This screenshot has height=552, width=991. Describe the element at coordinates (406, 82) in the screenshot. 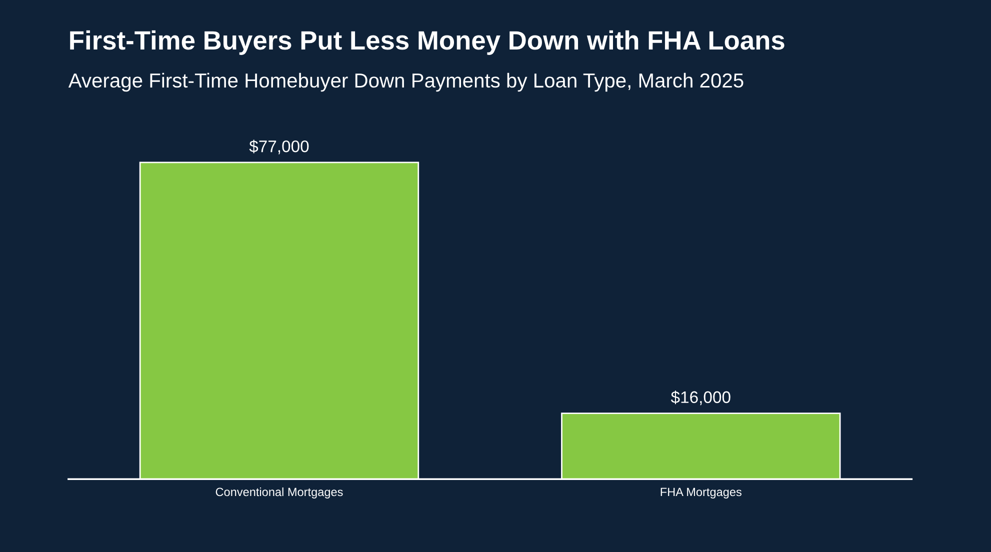

I see `chart-subtitle: Average First-Time Homebuyer Down Payments by Loan Type, March 2025` at that location.